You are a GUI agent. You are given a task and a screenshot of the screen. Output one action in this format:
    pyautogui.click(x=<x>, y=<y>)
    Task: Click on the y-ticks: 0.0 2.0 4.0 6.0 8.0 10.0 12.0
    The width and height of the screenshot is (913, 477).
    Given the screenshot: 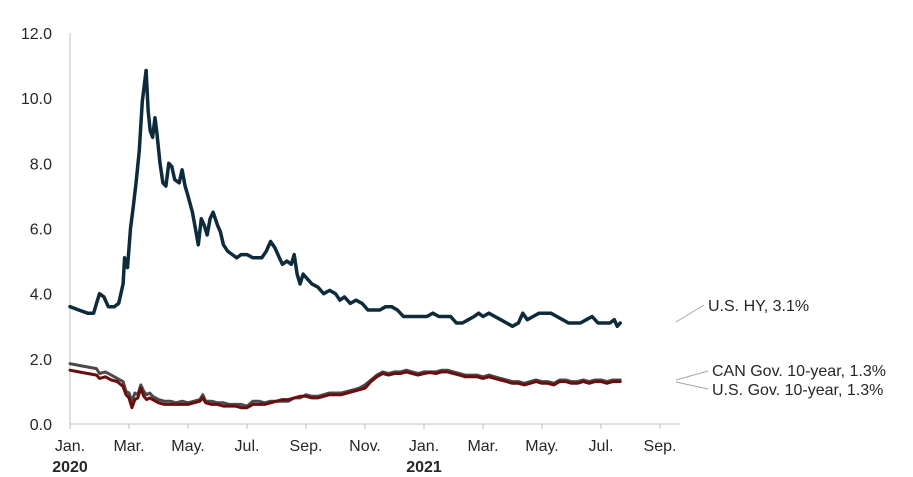 What is the action you would take?
    pyautogui.click(x=36, y=230)
    